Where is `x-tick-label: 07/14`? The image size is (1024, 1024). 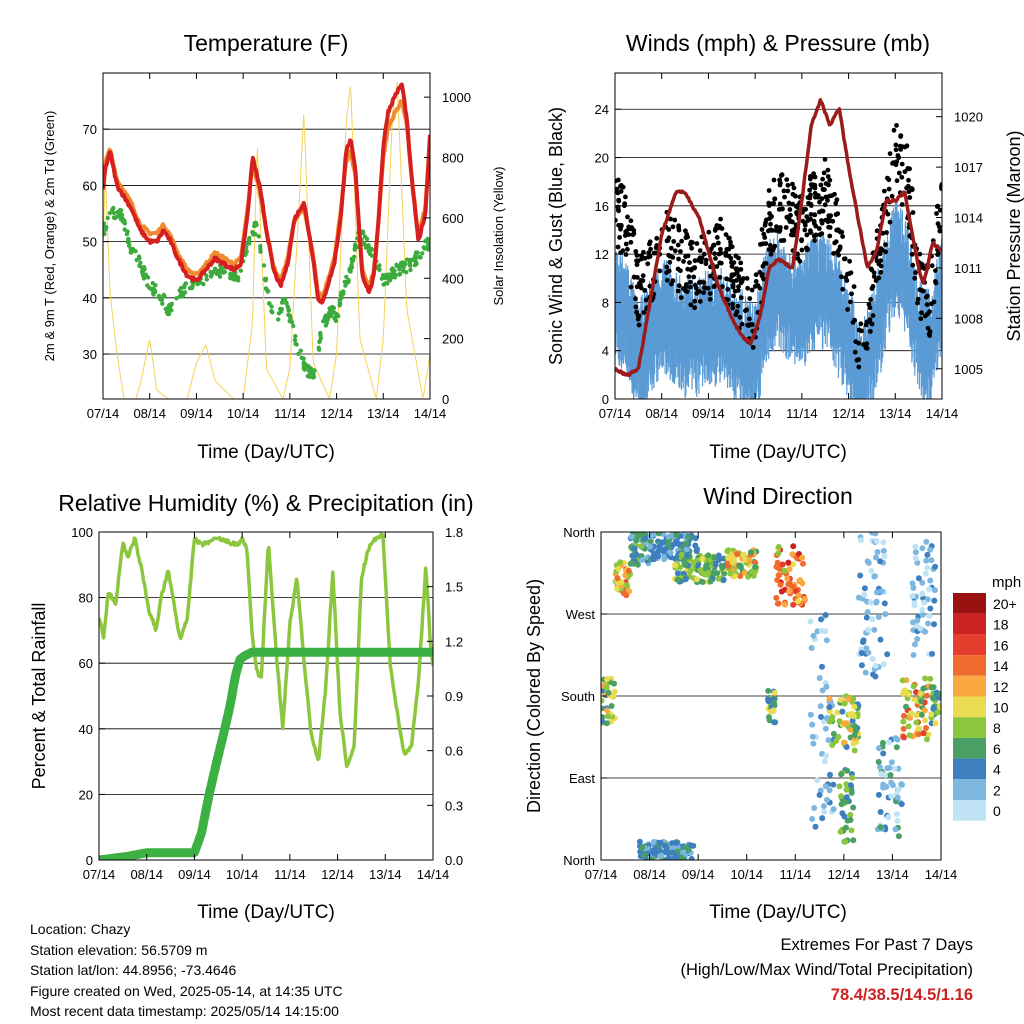 x-tick-label: 07/14 is located at coordinates (601, 874).